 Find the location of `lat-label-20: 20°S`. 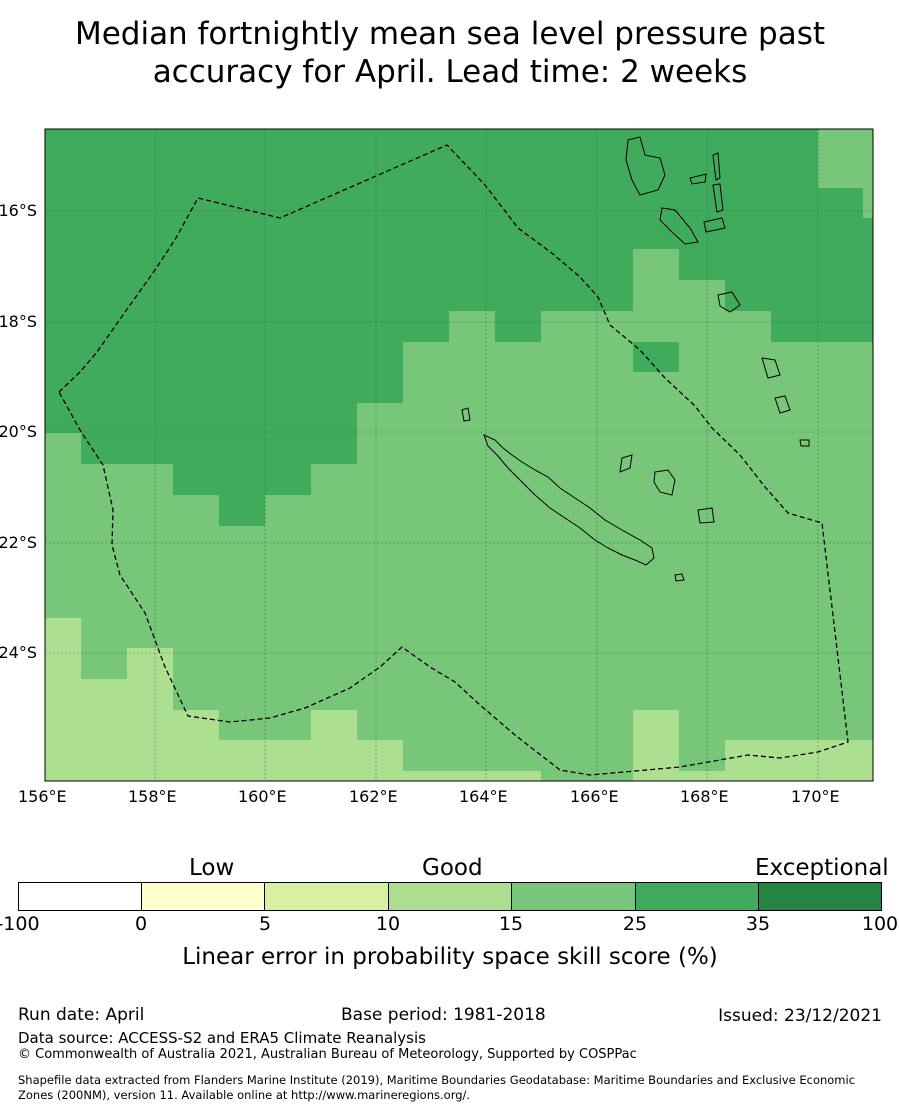

lat-label-20: 20°S is located at coordinates (18, 431).